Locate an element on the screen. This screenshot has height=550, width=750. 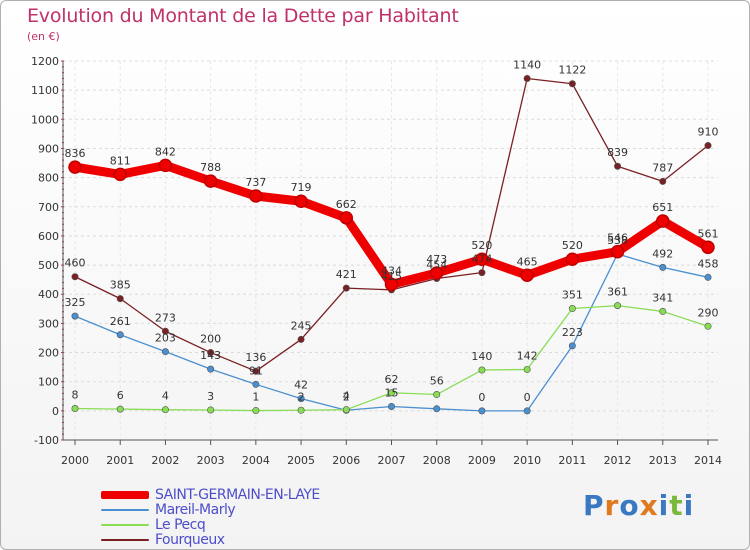
data-label: 839 is located at coordinates (617, 152).